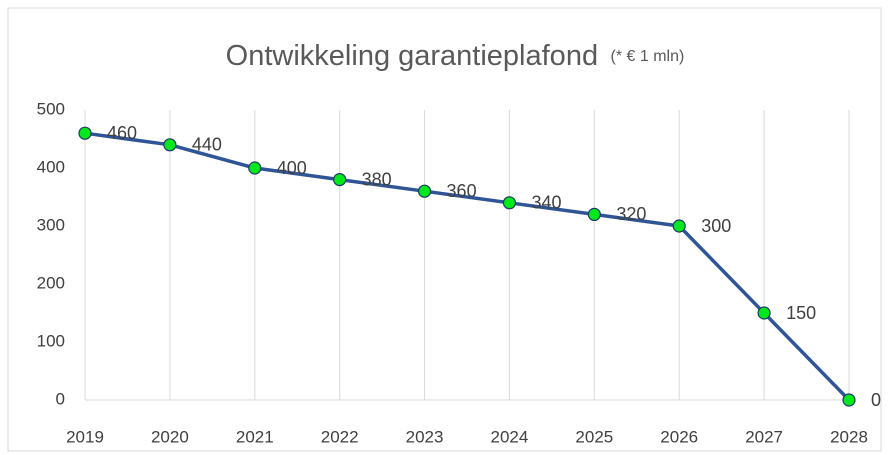 This screenshot has height=455, width=889. I want to click on data-label: 440, so click(207, 145).